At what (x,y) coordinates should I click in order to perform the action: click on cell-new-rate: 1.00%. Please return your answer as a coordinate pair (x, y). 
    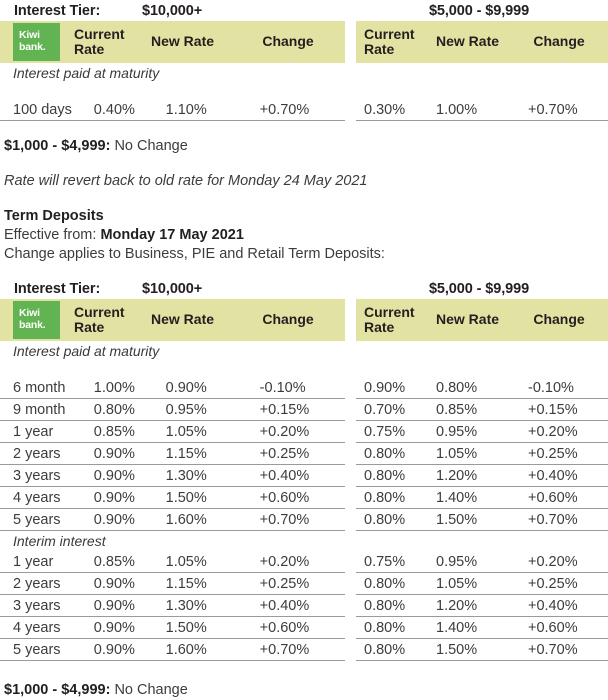
    Looking at the image, I should click on (457, 109).